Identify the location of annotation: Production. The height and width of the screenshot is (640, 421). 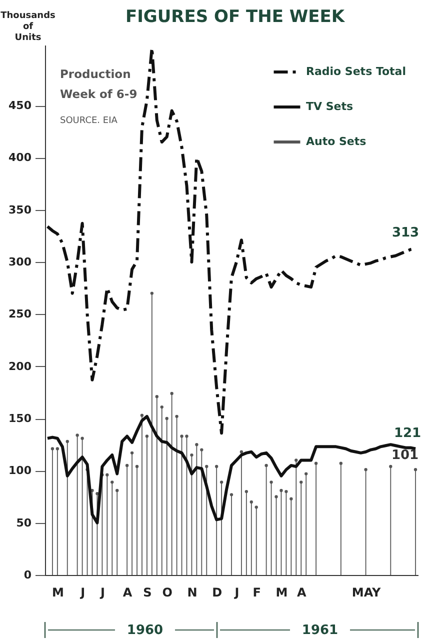
(95, 74).